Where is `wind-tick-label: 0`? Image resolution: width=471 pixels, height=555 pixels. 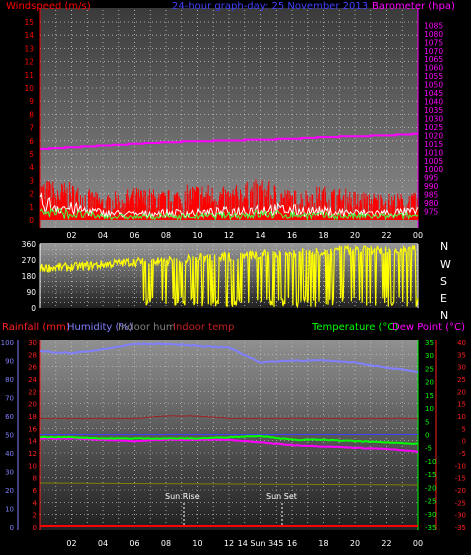
wind-tick-label: 0 is located at coordinates (31, 220).